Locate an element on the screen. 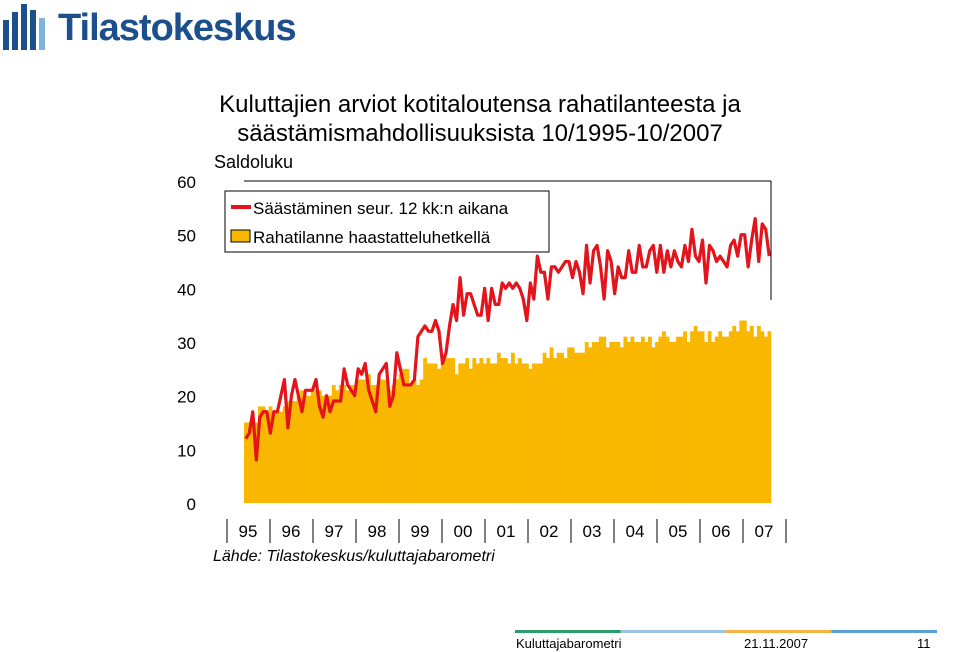  footer-name: Kuluttajabarometri is located at coordinates (569, 643).